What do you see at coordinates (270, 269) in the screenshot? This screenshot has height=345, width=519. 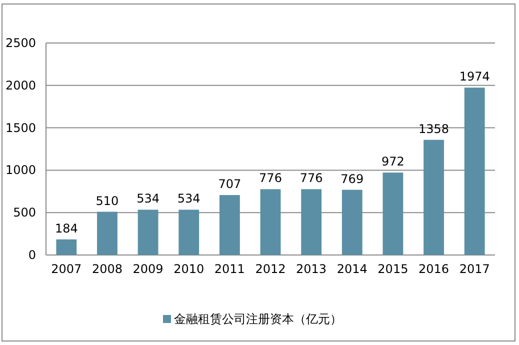 I see `x-tick-label: 2012` at bounding box center [270, 269].